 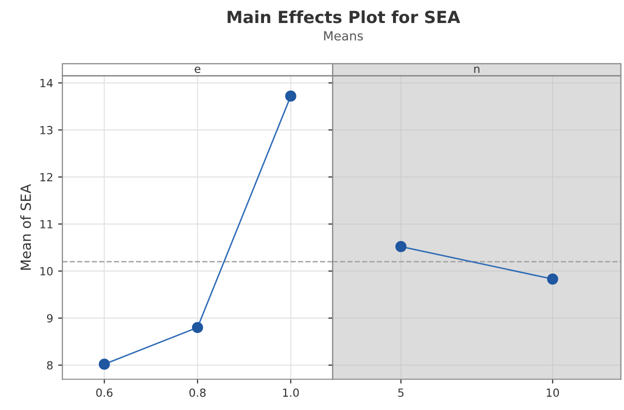 I want to click on y-tick-label: 9, so click(x=50, y=318).